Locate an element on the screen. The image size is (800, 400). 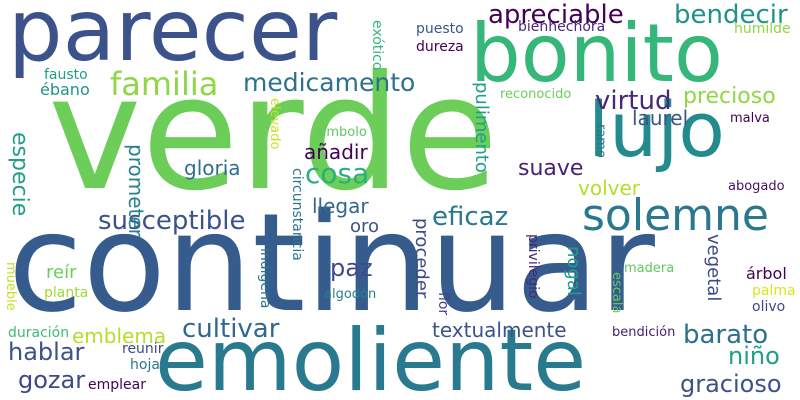
cloud-word: añadir is located at coordinates (336, 152).